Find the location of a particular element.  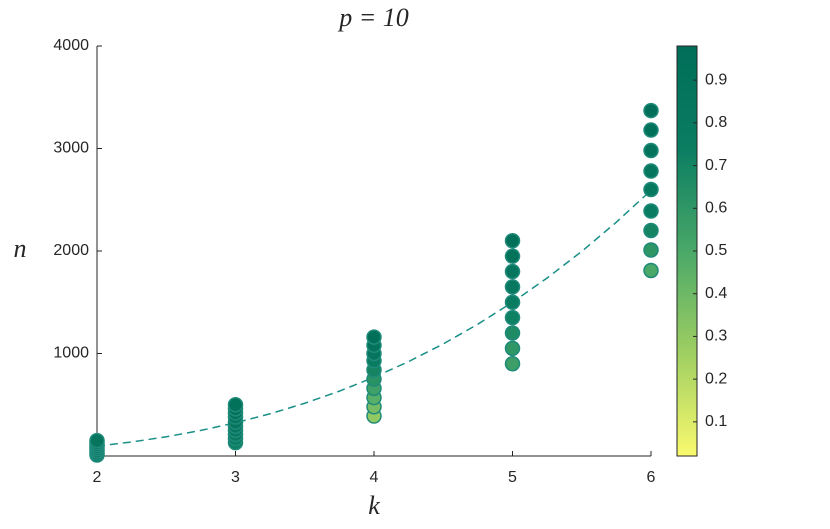

x-tick-label: 5 is located at coordinates (512, 477).